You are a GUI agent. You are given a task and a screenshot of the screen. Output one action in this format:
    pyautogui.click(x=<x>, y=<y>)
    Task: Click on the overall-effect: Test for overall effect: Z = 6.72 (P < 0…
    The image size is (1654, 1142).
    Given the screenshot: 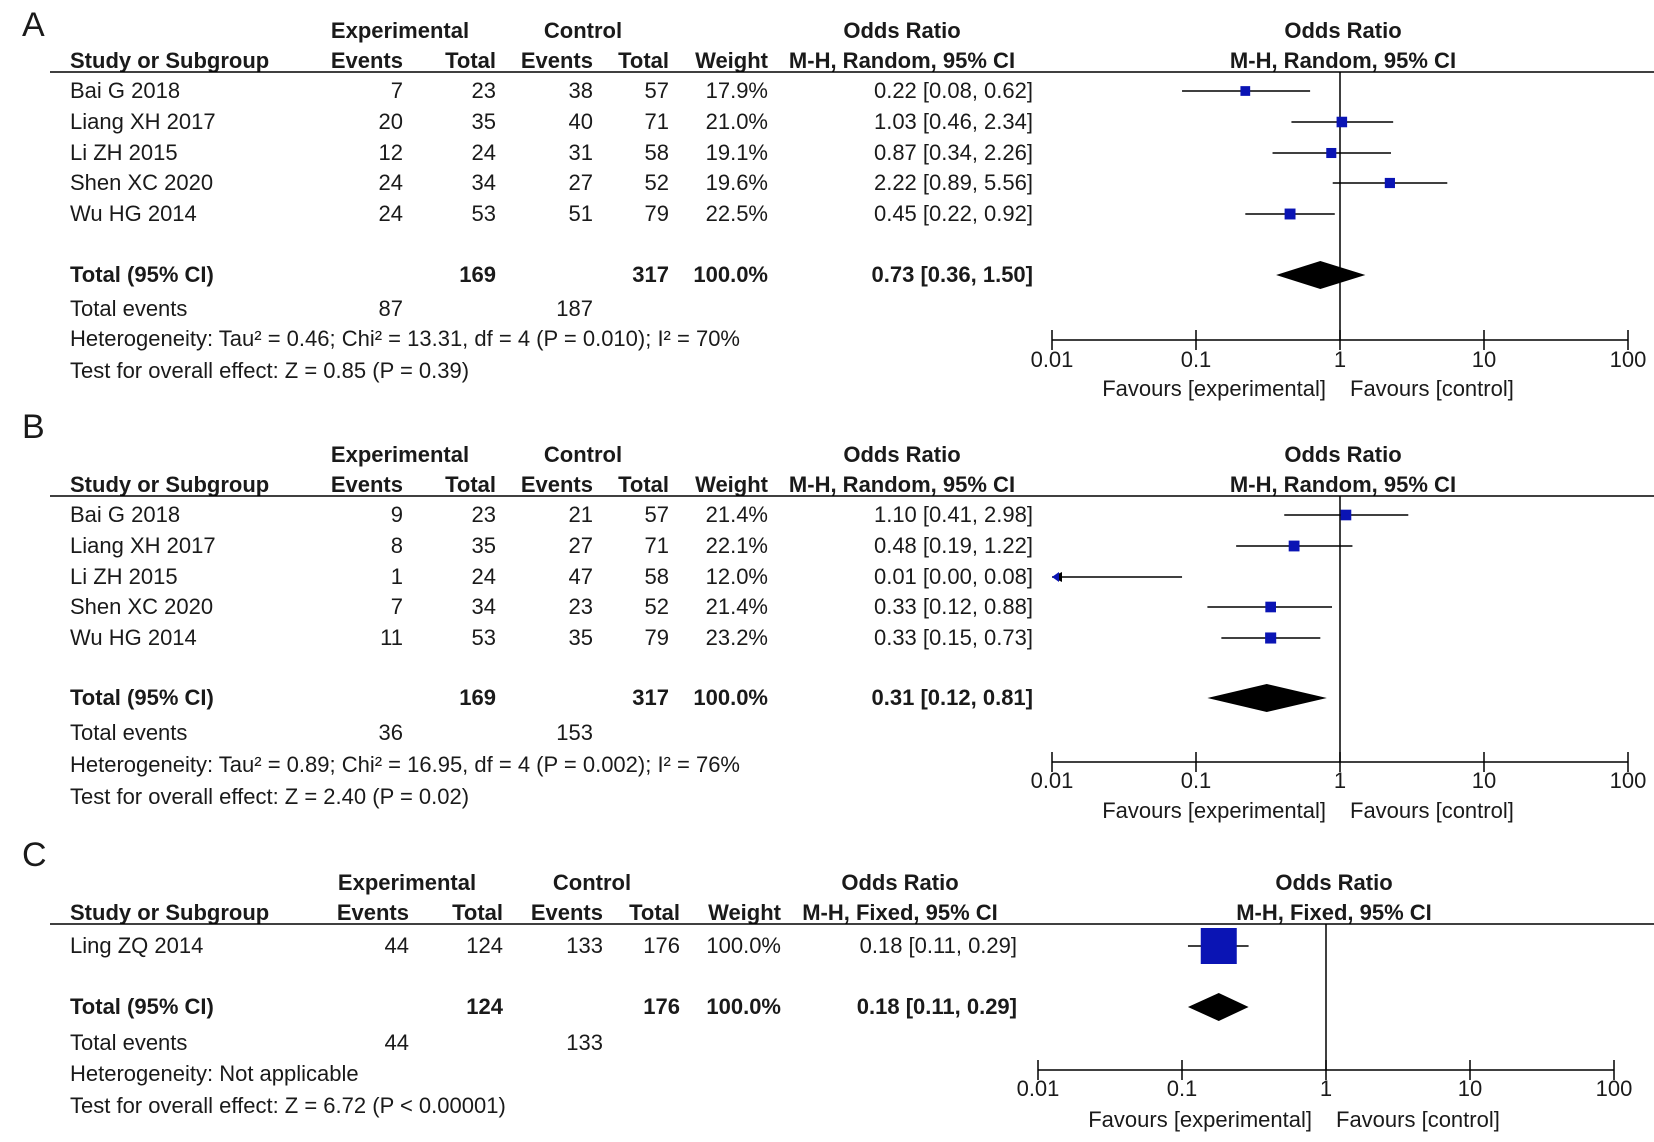 What is the action you would take?
    pyautogui.click(x=288, y=1105)
    